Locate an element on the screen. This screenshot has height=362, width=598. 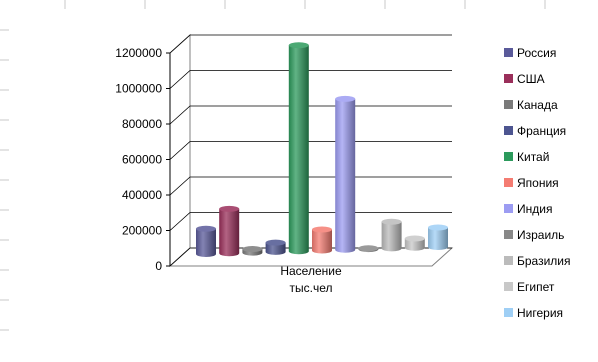
legend-label: Нигерия is located at coordinates (540, 313).